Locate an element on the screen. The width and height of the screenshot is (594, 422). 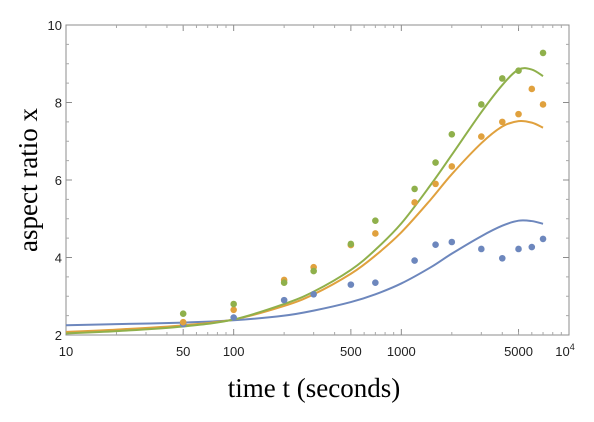
x-tick-label: 5000 is located at coordinates (518, 351).